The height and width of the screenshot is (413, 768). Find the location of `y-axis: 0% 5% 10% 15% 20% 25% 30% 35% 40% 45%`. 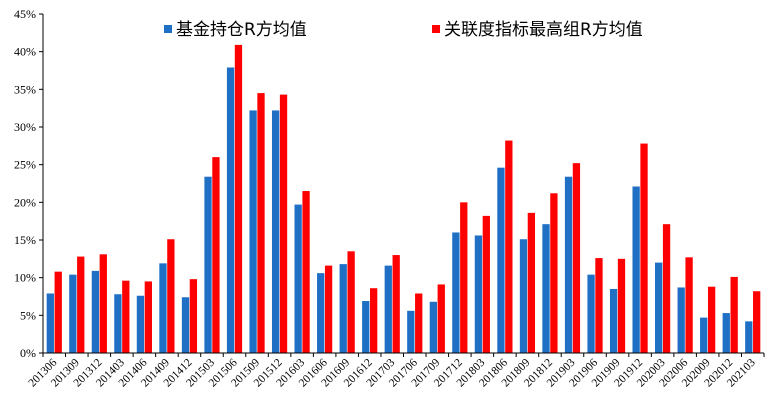

y-axis: 0% 5% 10% 15% 20% 25% 30% 35% 40% 45% is located at coordinates (29, 183).